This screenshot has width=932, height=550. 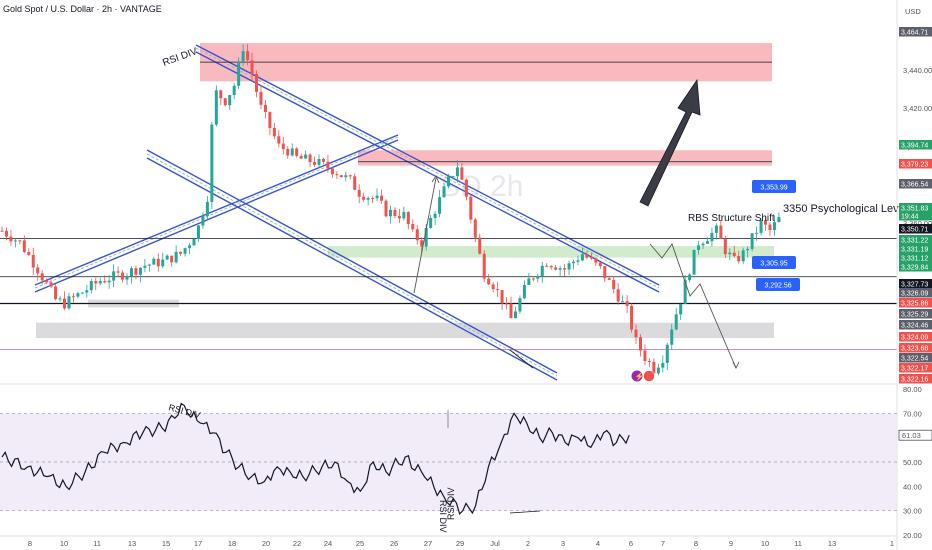 I want to click on price-tag-text: 3,350.71, so click(x=914, y=229).